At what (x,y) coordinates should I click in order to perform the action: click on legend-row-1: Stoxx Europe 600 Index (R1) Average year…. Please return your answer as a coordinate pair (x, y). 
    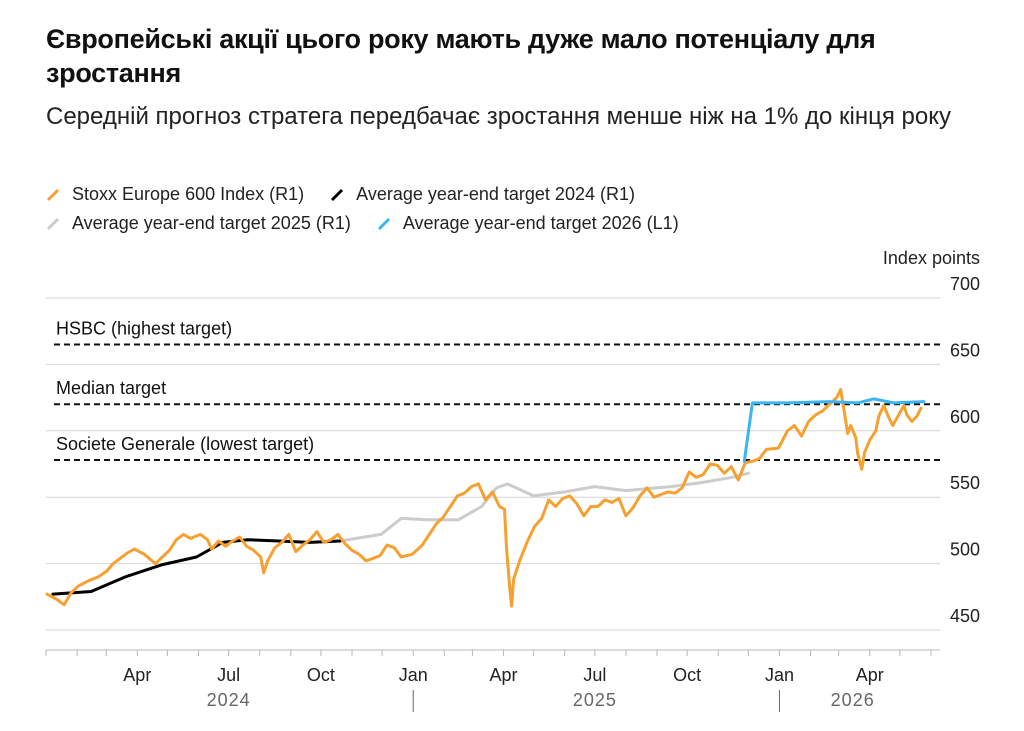
    Looking at the image, I should click on (496, 194).